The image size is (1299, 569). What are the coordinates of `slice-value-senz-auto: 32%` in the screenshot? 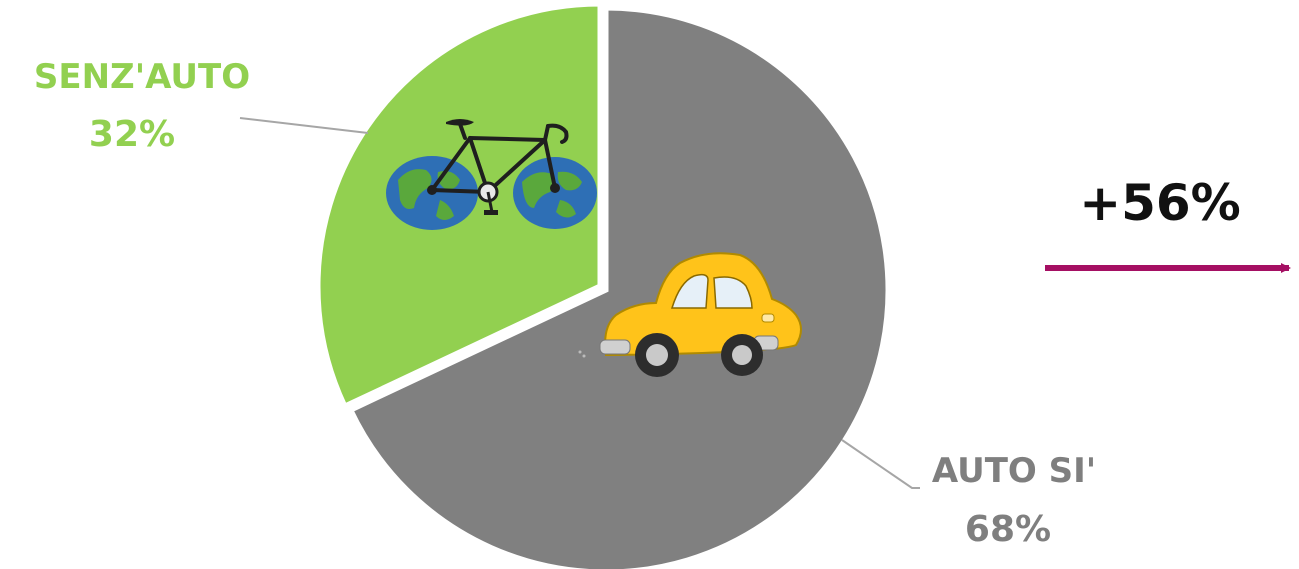 It's located at (132, 134).